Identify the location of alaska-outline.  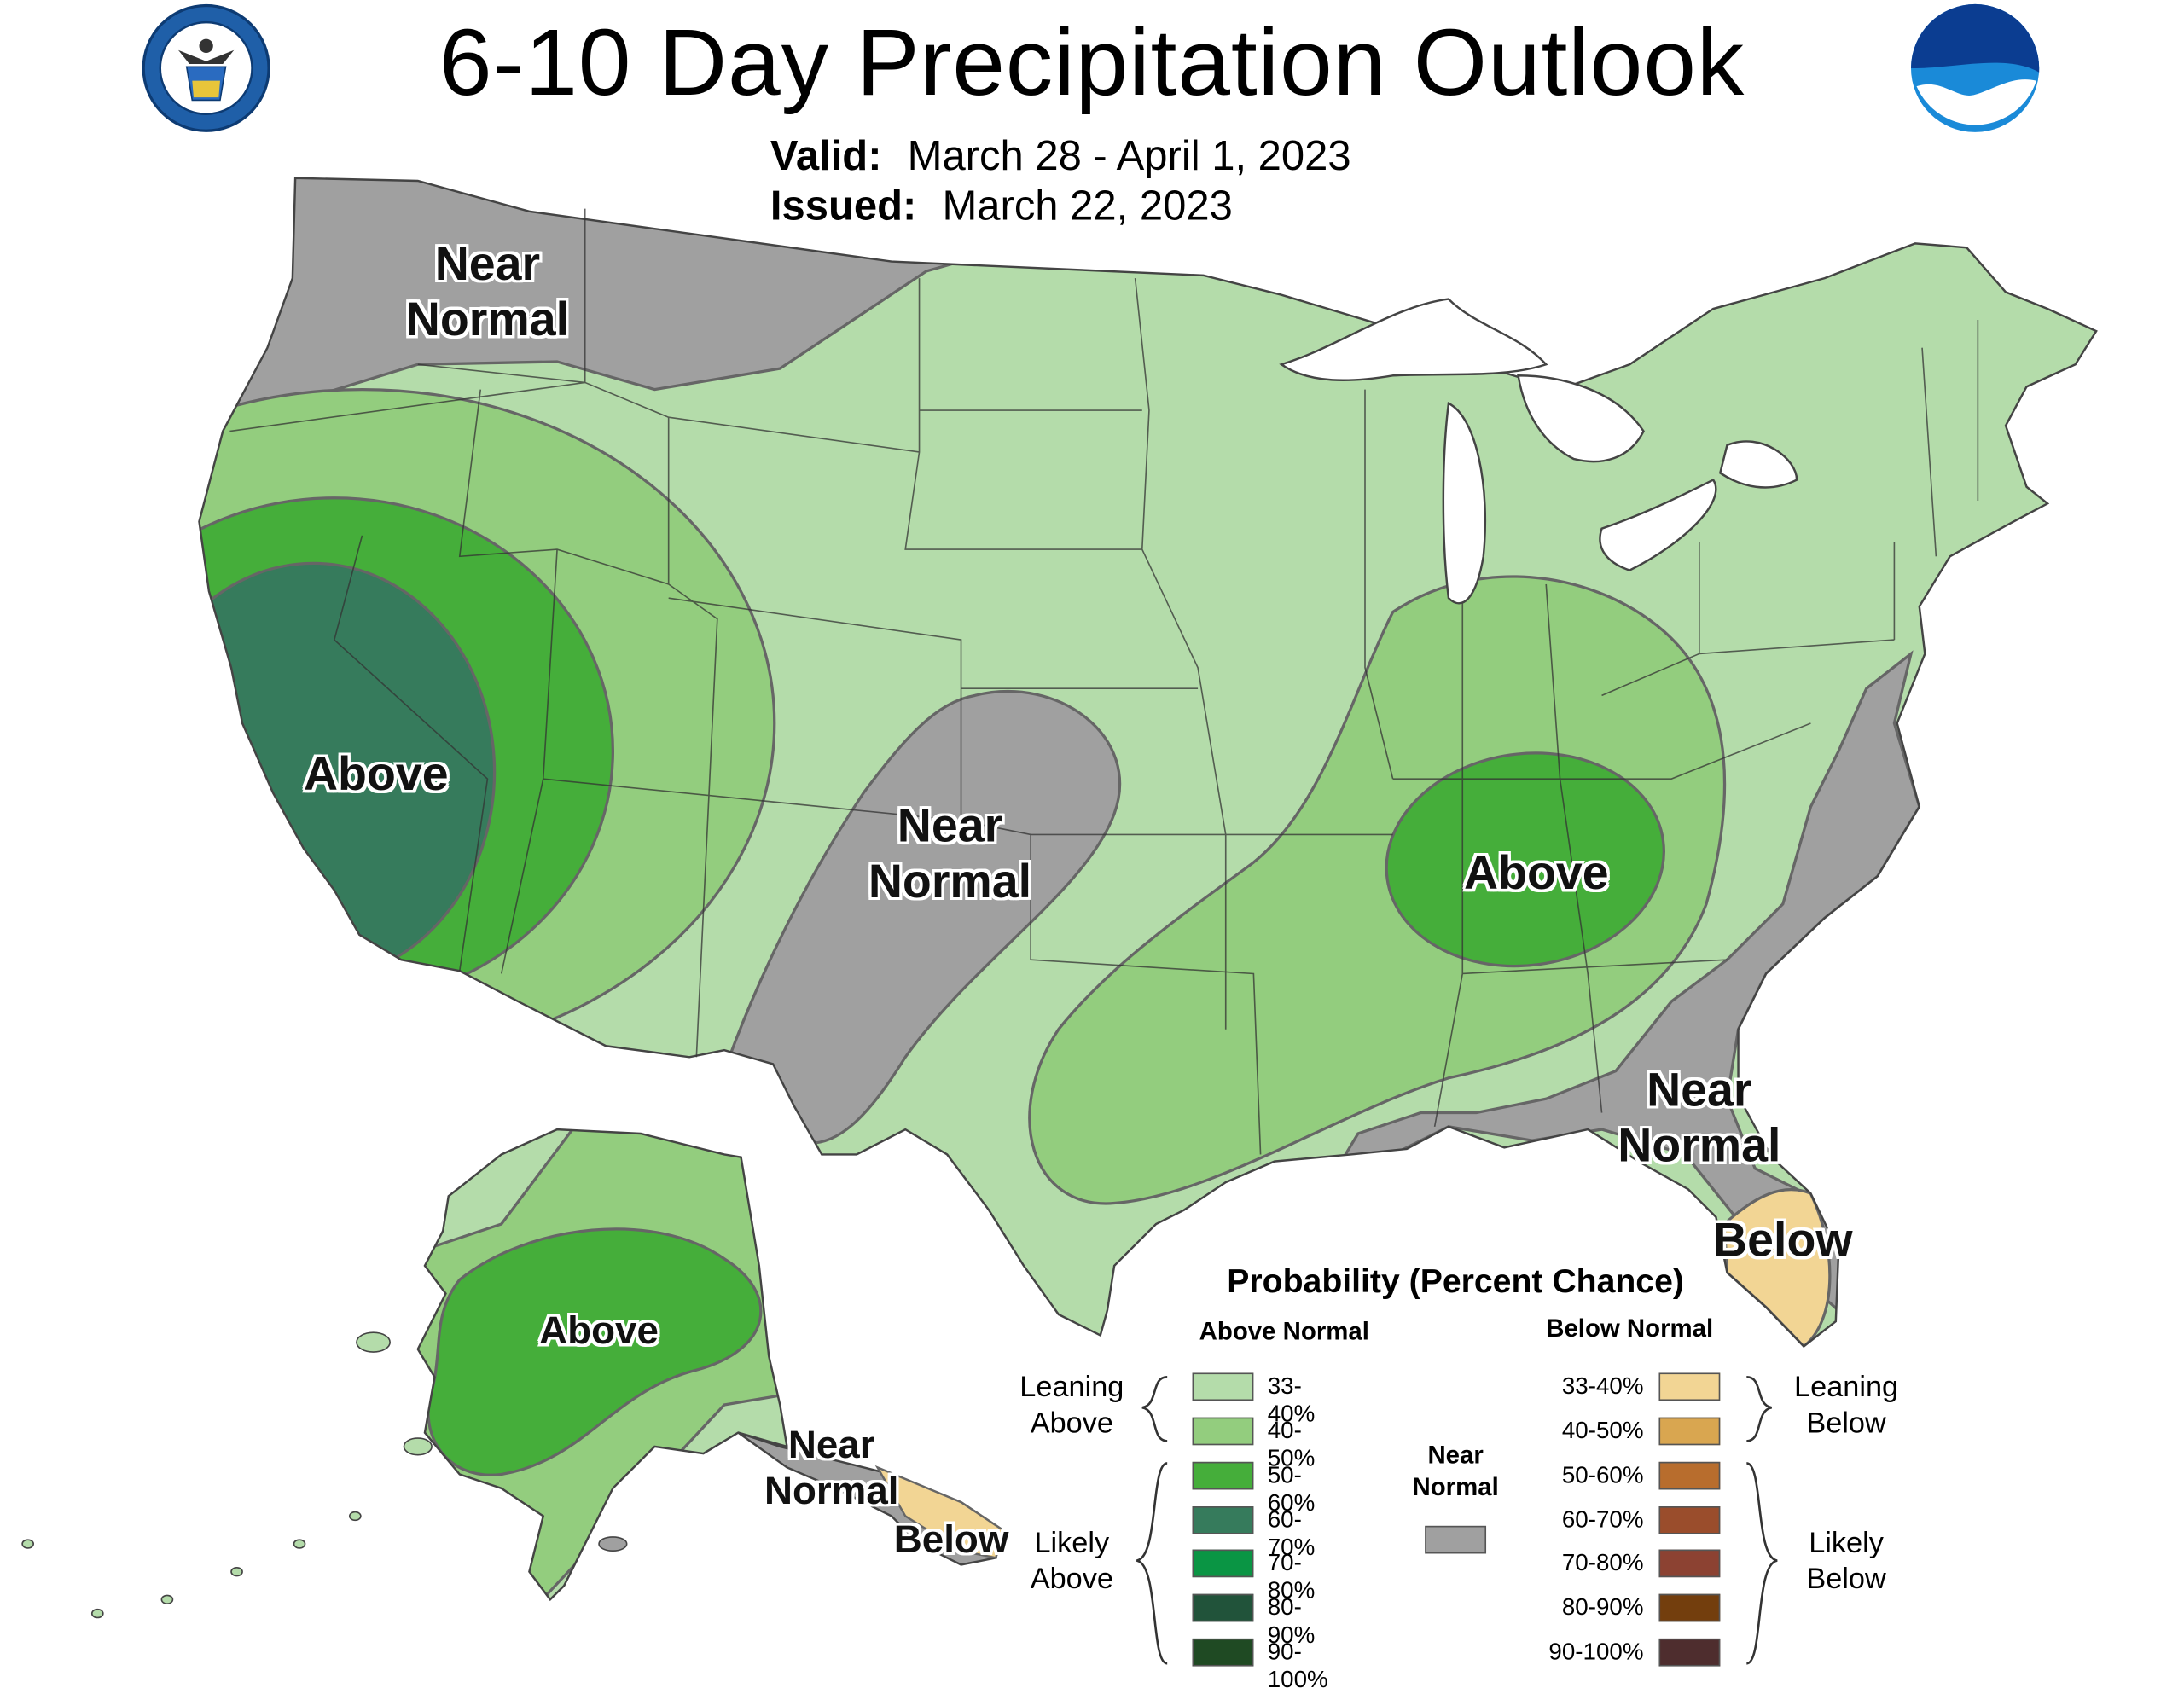
(602, 1365).